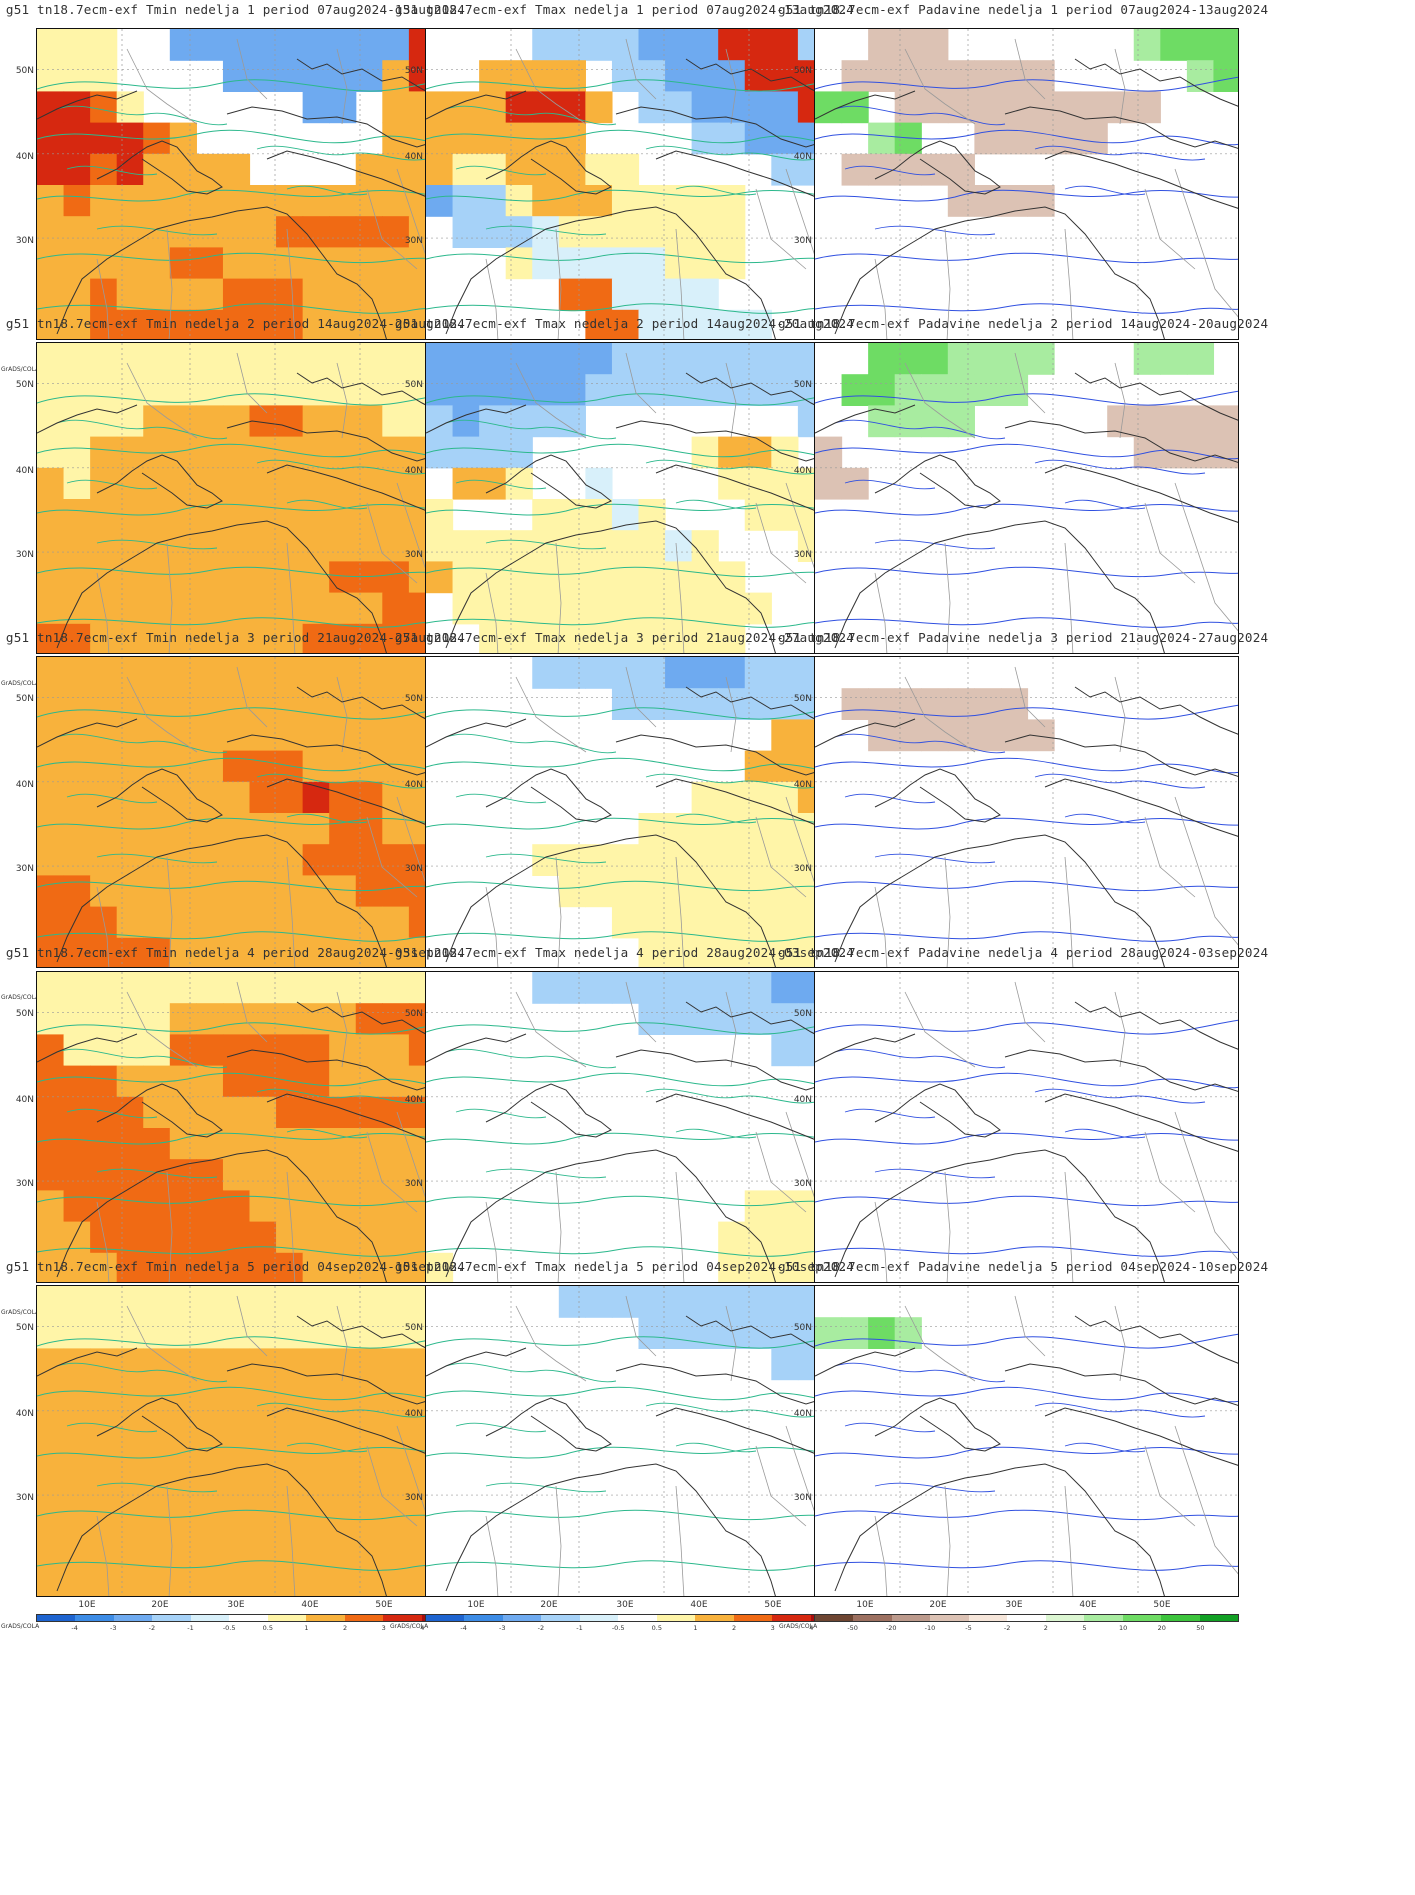 The width and height of the screenshot is (1415, 1895). Describe the element at coordinates (618, 1628) in the screenshot. I see `colorbar-label: -0.5` at that location.